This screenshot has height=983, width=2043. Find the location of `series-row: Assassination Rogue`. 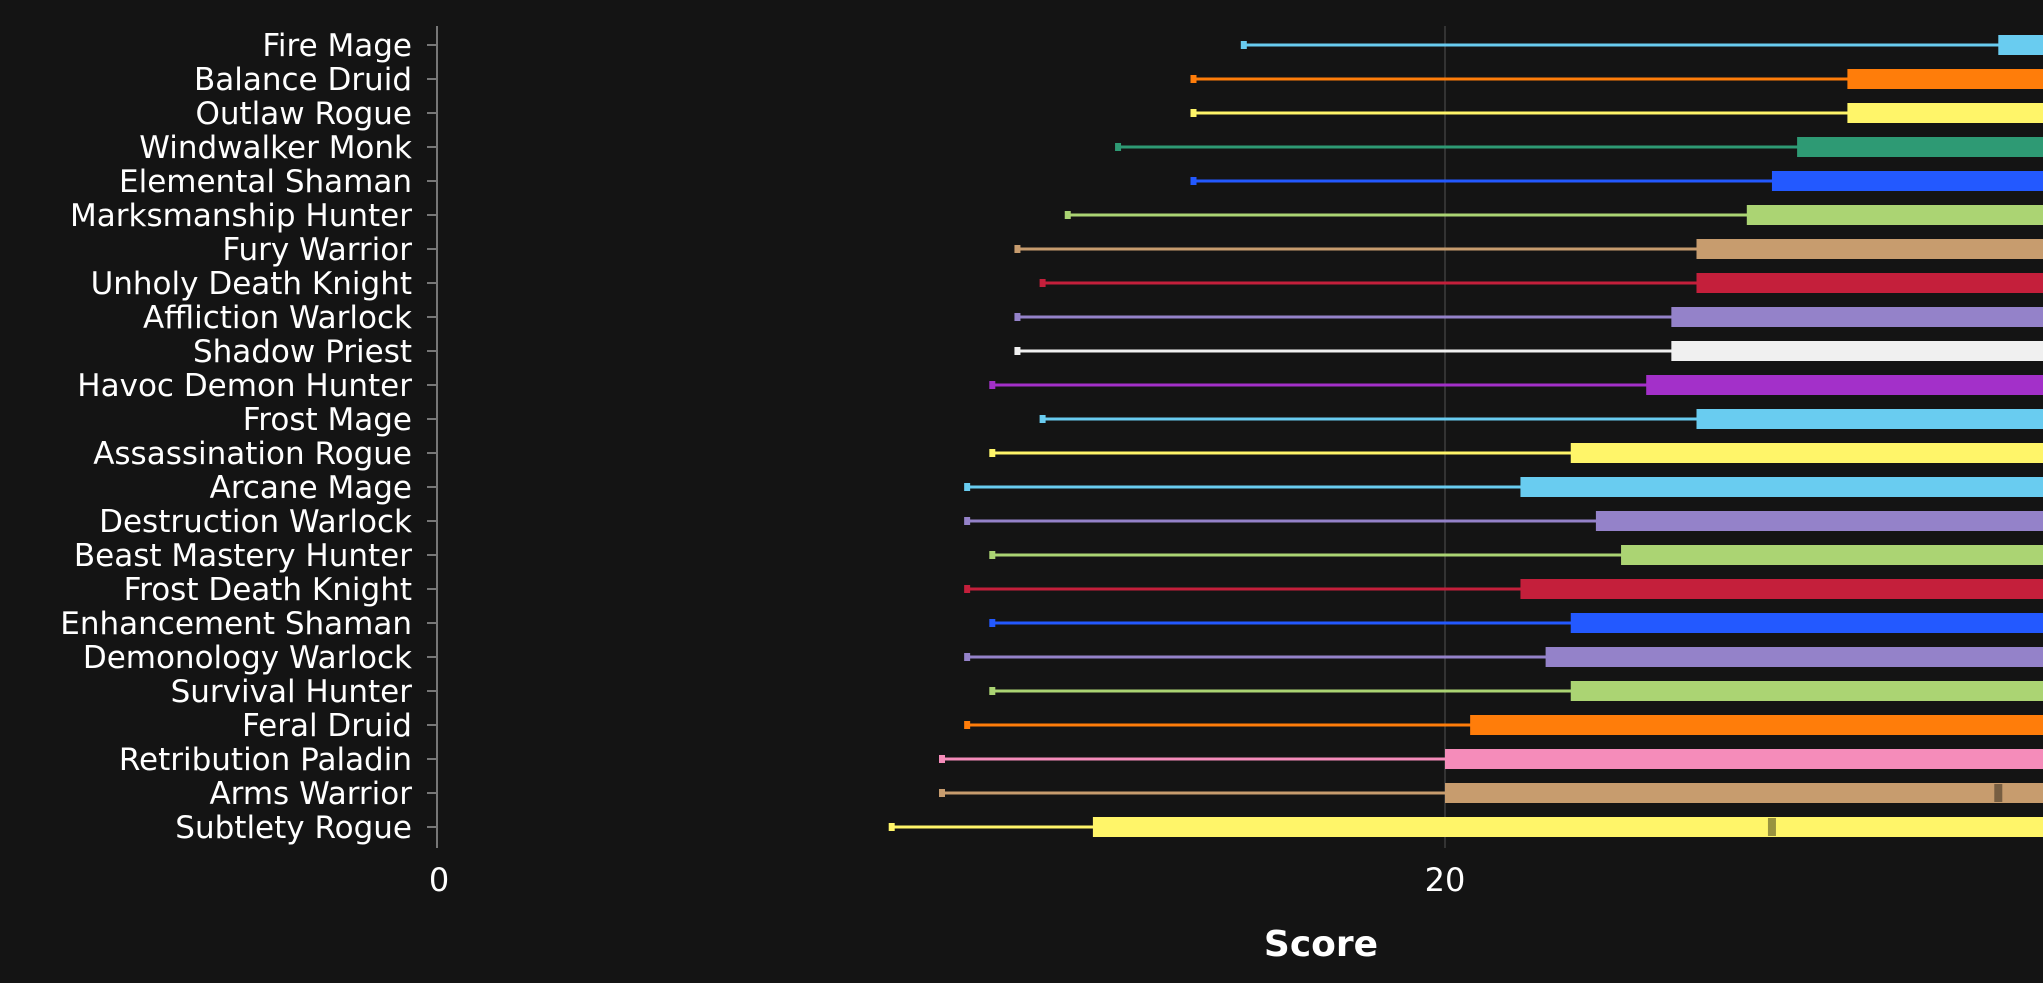

series-row: Assassination Rogue is located at coordinates (1068, 454).